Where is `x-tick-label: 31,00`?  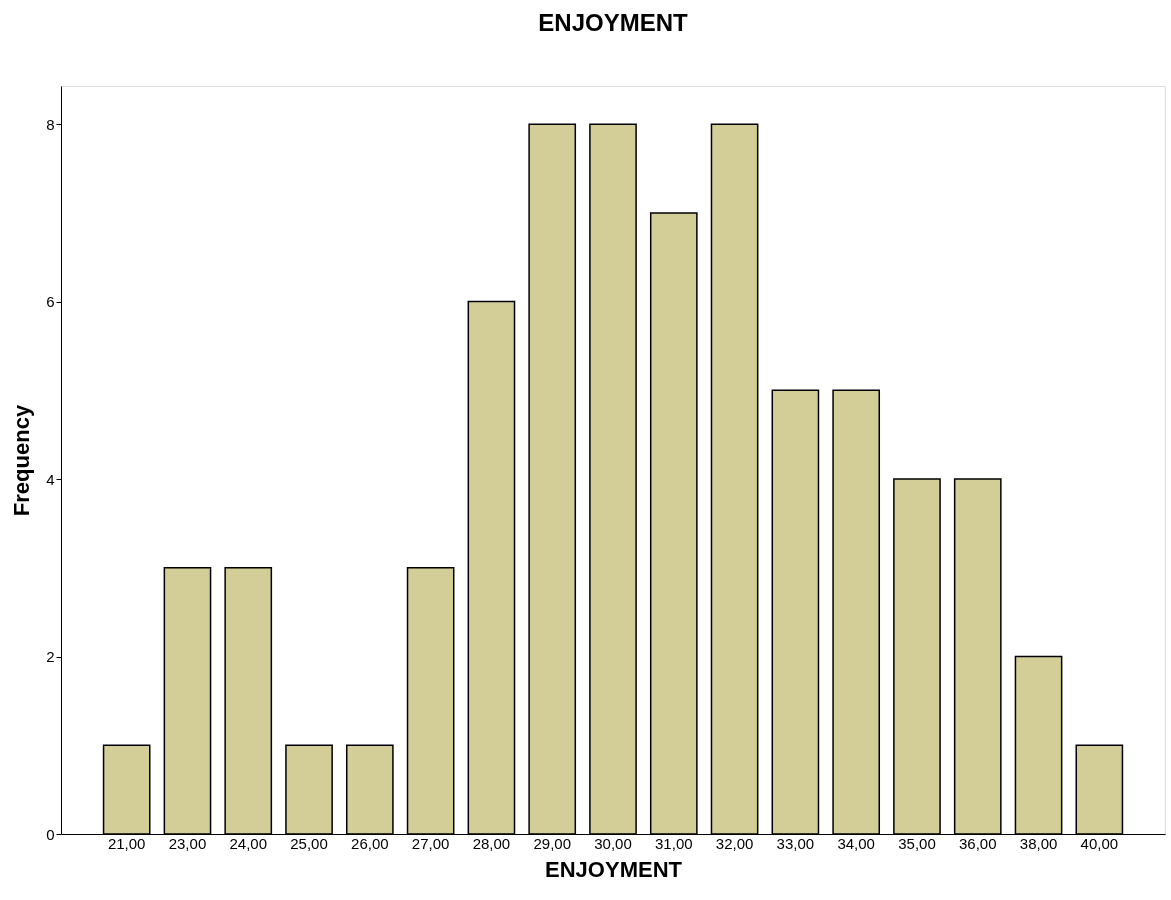
x-tick-label: 31,00 is located at coordinates (674, 843).